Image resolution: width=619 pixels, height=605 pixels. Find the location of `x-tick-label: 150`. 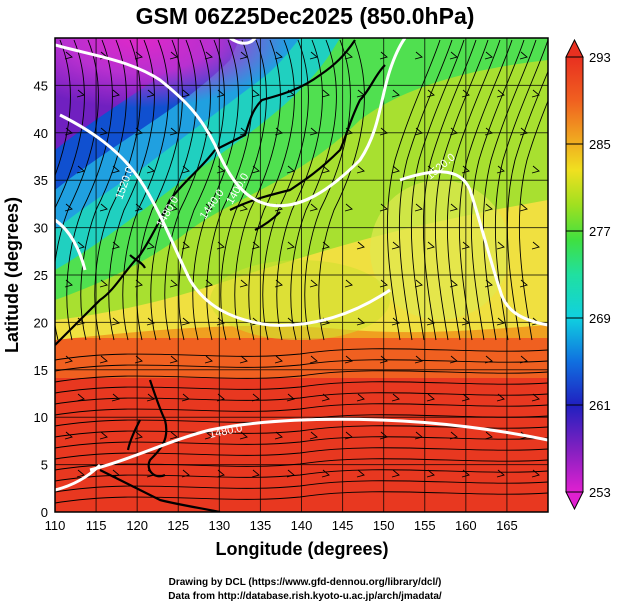

x-tick-label: 150 is located at coordinates (384, 525).